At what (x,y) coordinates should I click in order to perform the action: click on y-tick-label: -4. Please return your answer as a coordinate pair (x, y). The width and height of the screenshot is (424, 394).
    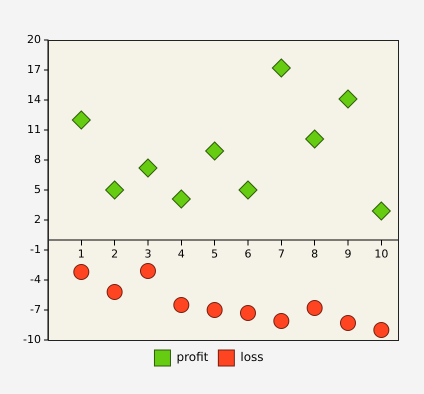
    Looking at the image, I should click on (35, 279).